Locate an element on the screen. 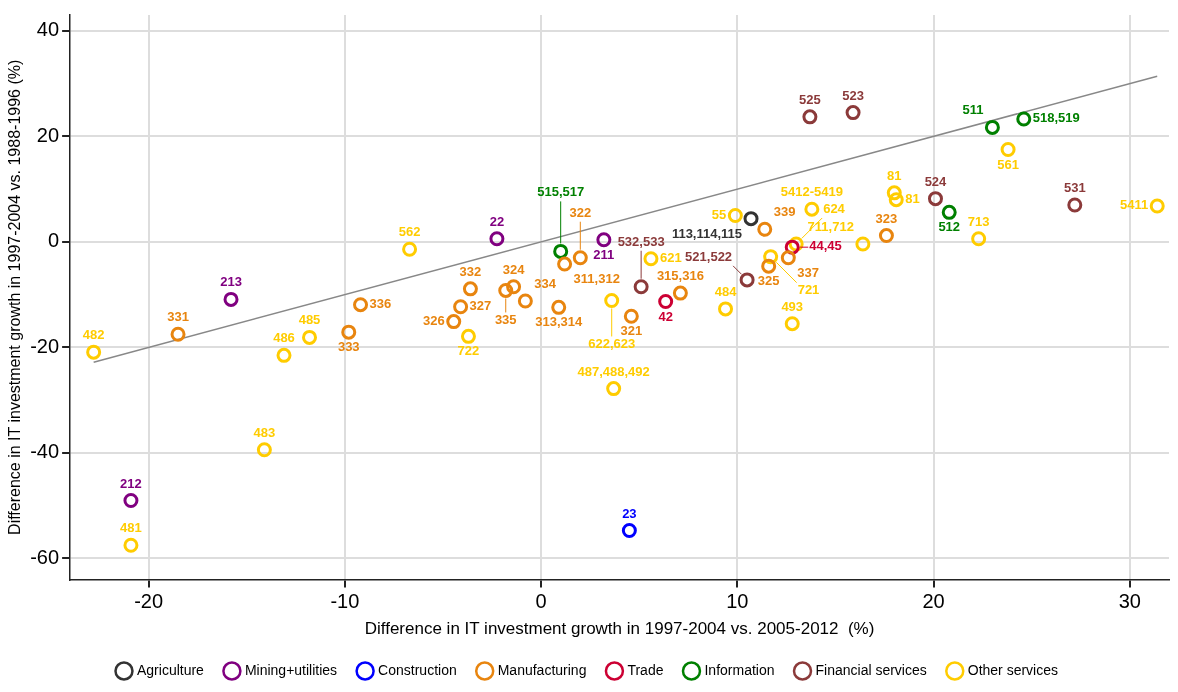  annotation: 485 is located at coordinates (309, 320).